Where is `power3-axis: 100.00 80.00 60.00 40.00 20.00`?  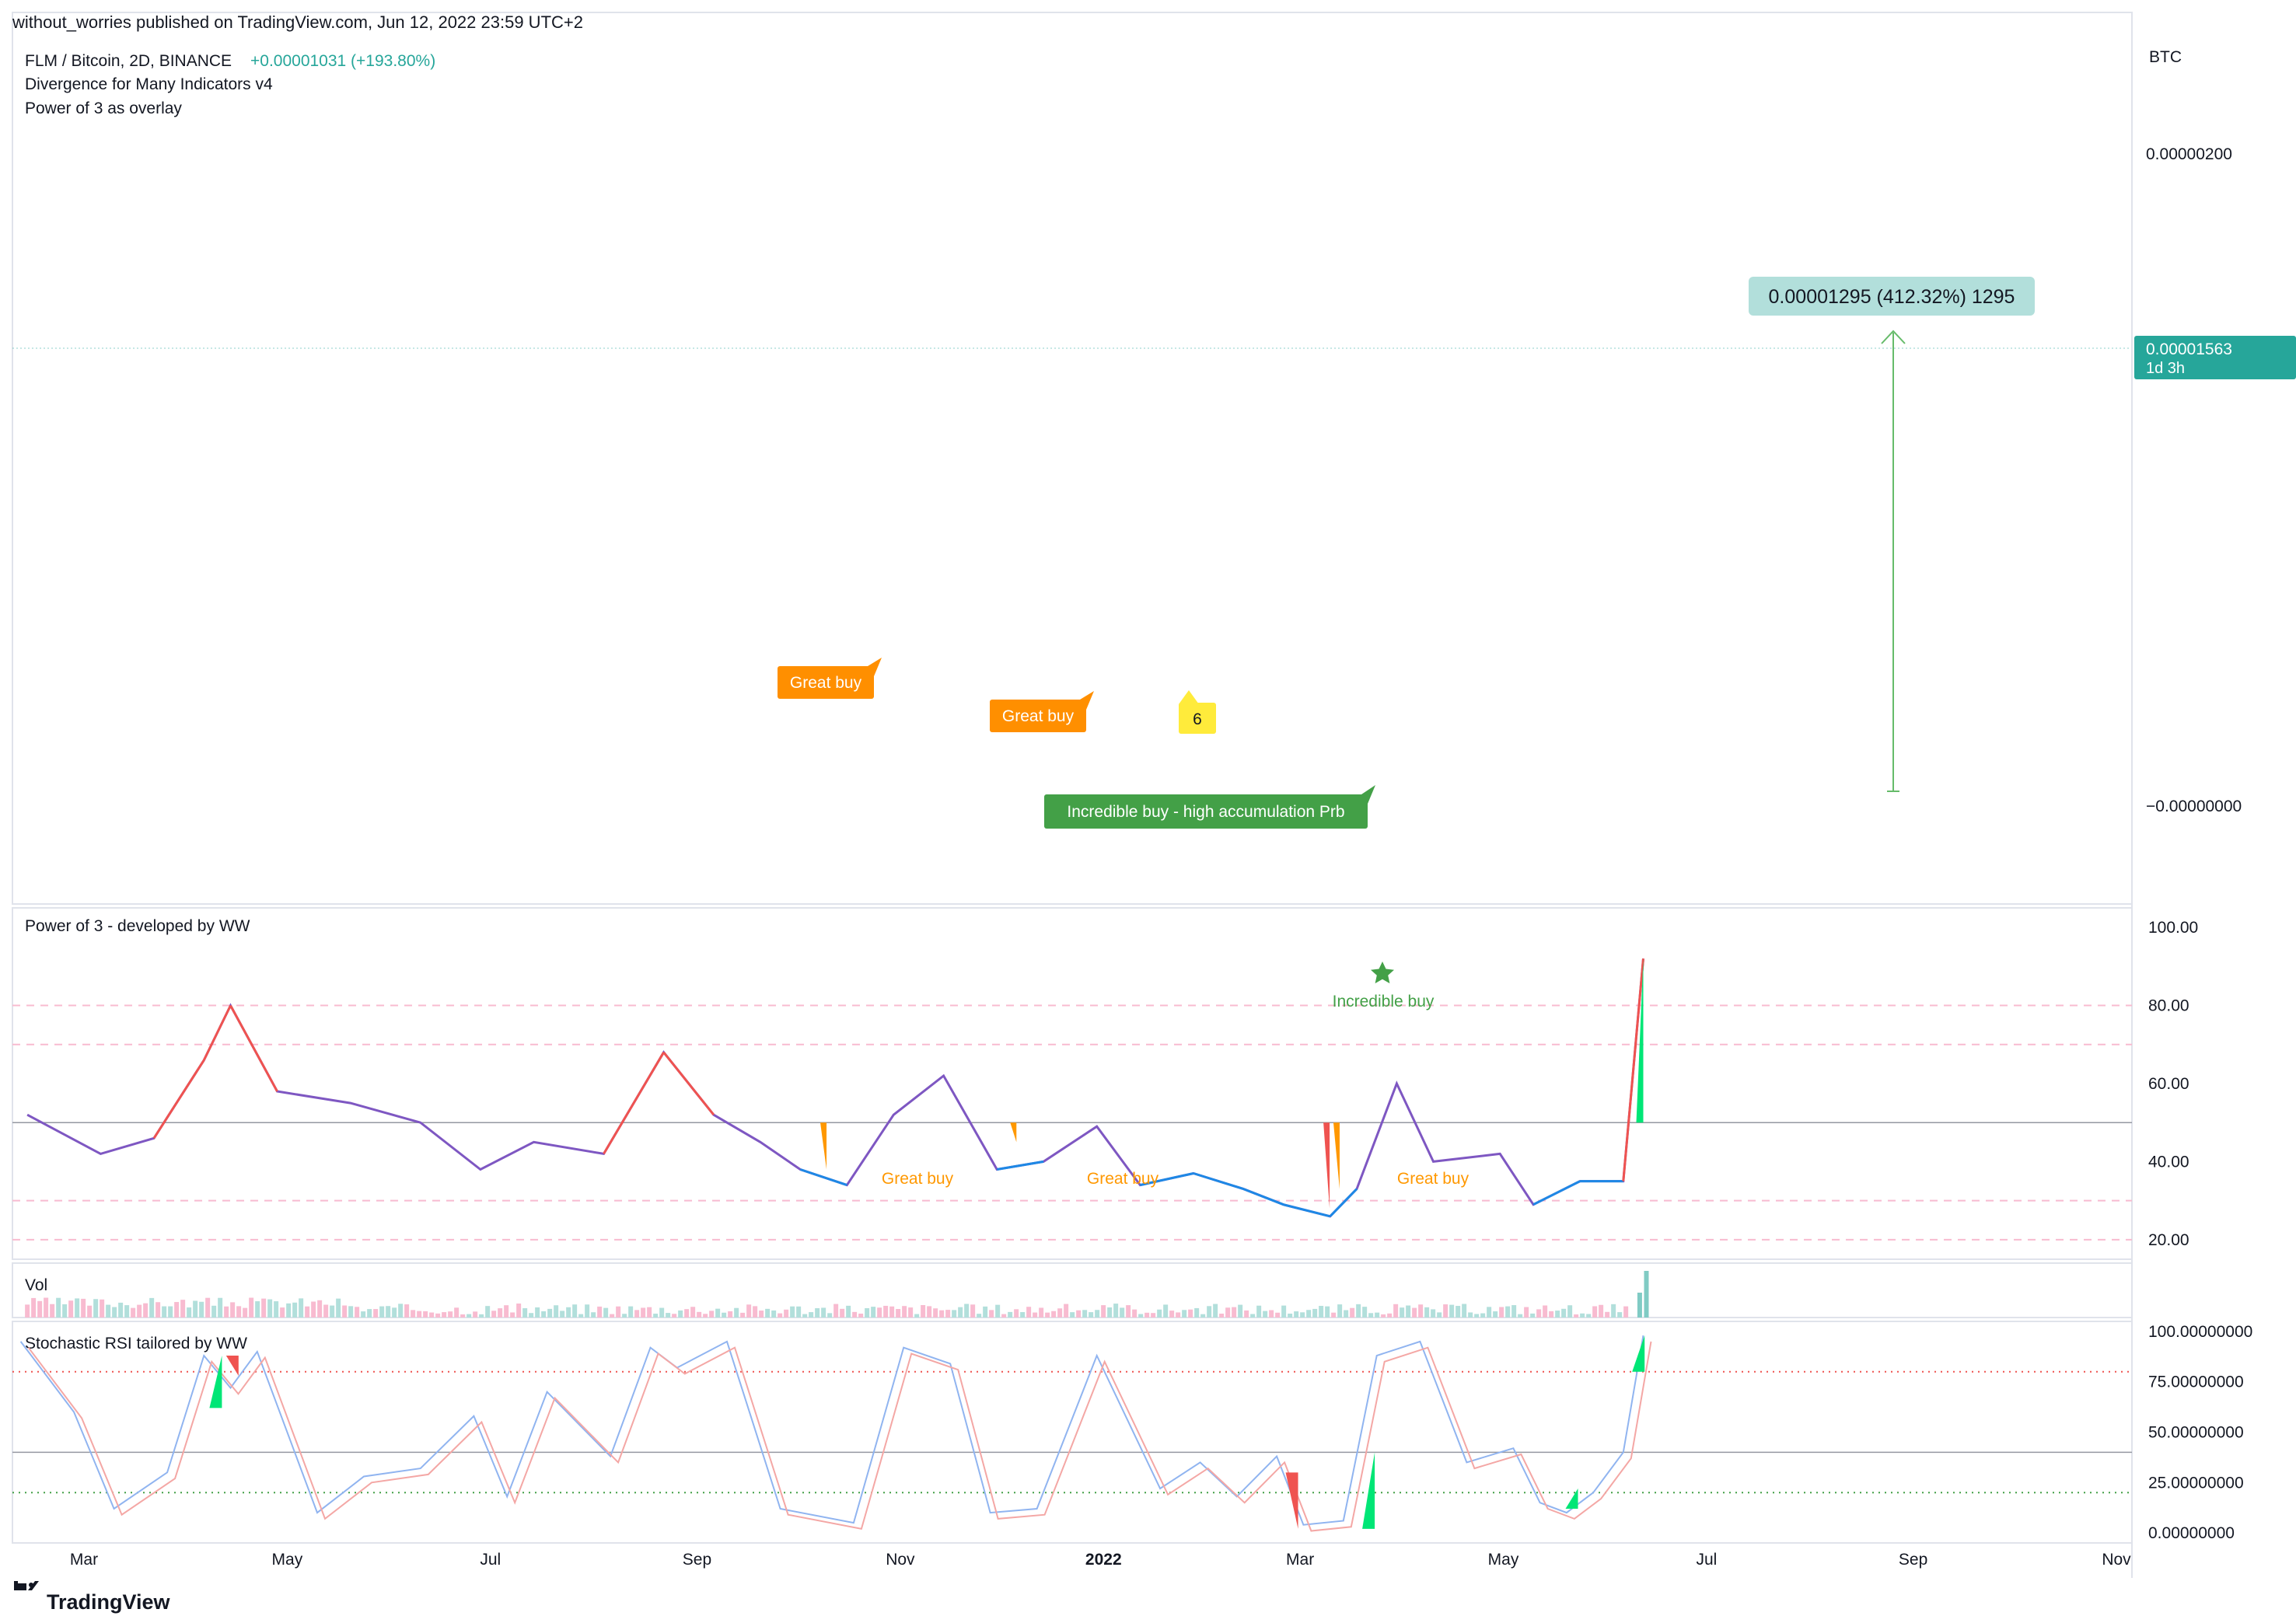
power3-axis: 100.00 80.00 60.00 40.00 20.00 is located at coordinates (2173, 1084).